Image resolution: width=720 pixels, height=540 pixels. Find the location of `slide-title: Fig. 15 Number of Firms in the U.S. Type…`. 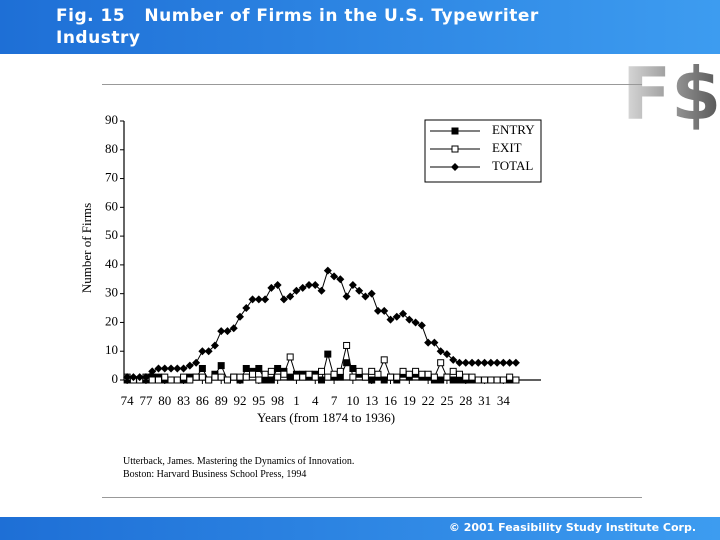

slide-title: Fig. 15 Number of Firms in the U.S. Type… is located at coordinates (301, 27).